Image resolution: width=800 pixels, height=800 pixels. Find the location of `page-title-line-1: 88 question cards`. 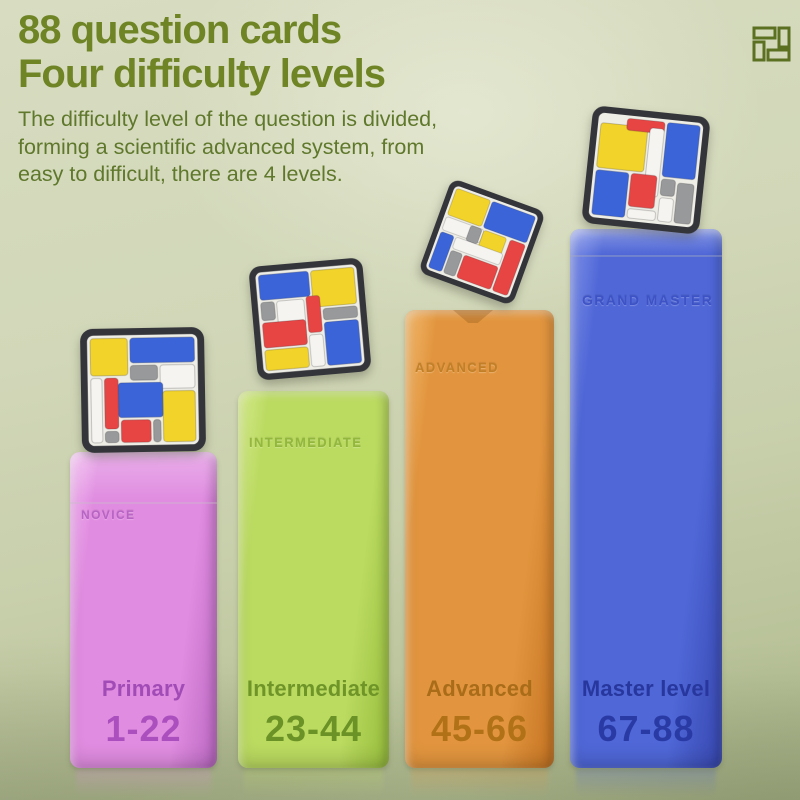

page-title-line-1: 88 question cards is located at coordinates (180, 30).